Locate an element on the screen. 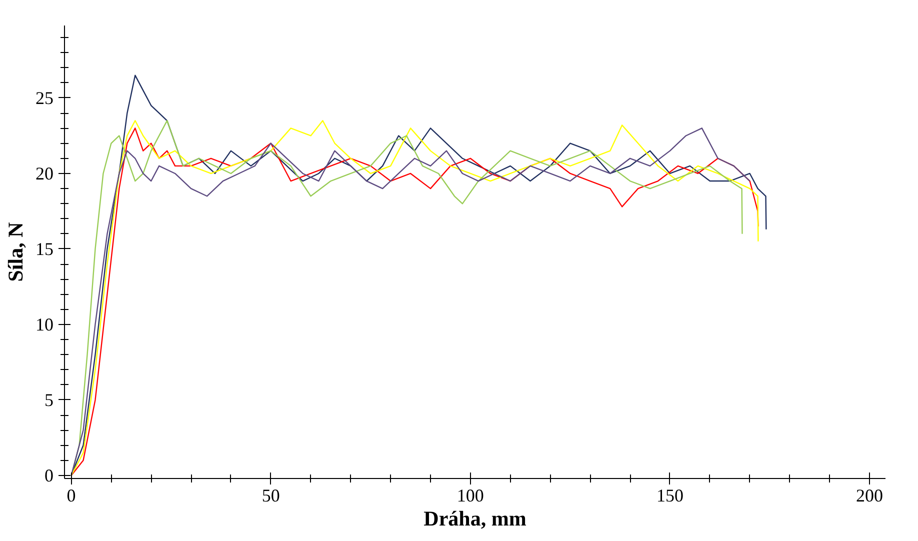 Image resolution: width=918 pixels, height=541 pixels. y-tick-label: 25 is located at coordinates (45, 98).